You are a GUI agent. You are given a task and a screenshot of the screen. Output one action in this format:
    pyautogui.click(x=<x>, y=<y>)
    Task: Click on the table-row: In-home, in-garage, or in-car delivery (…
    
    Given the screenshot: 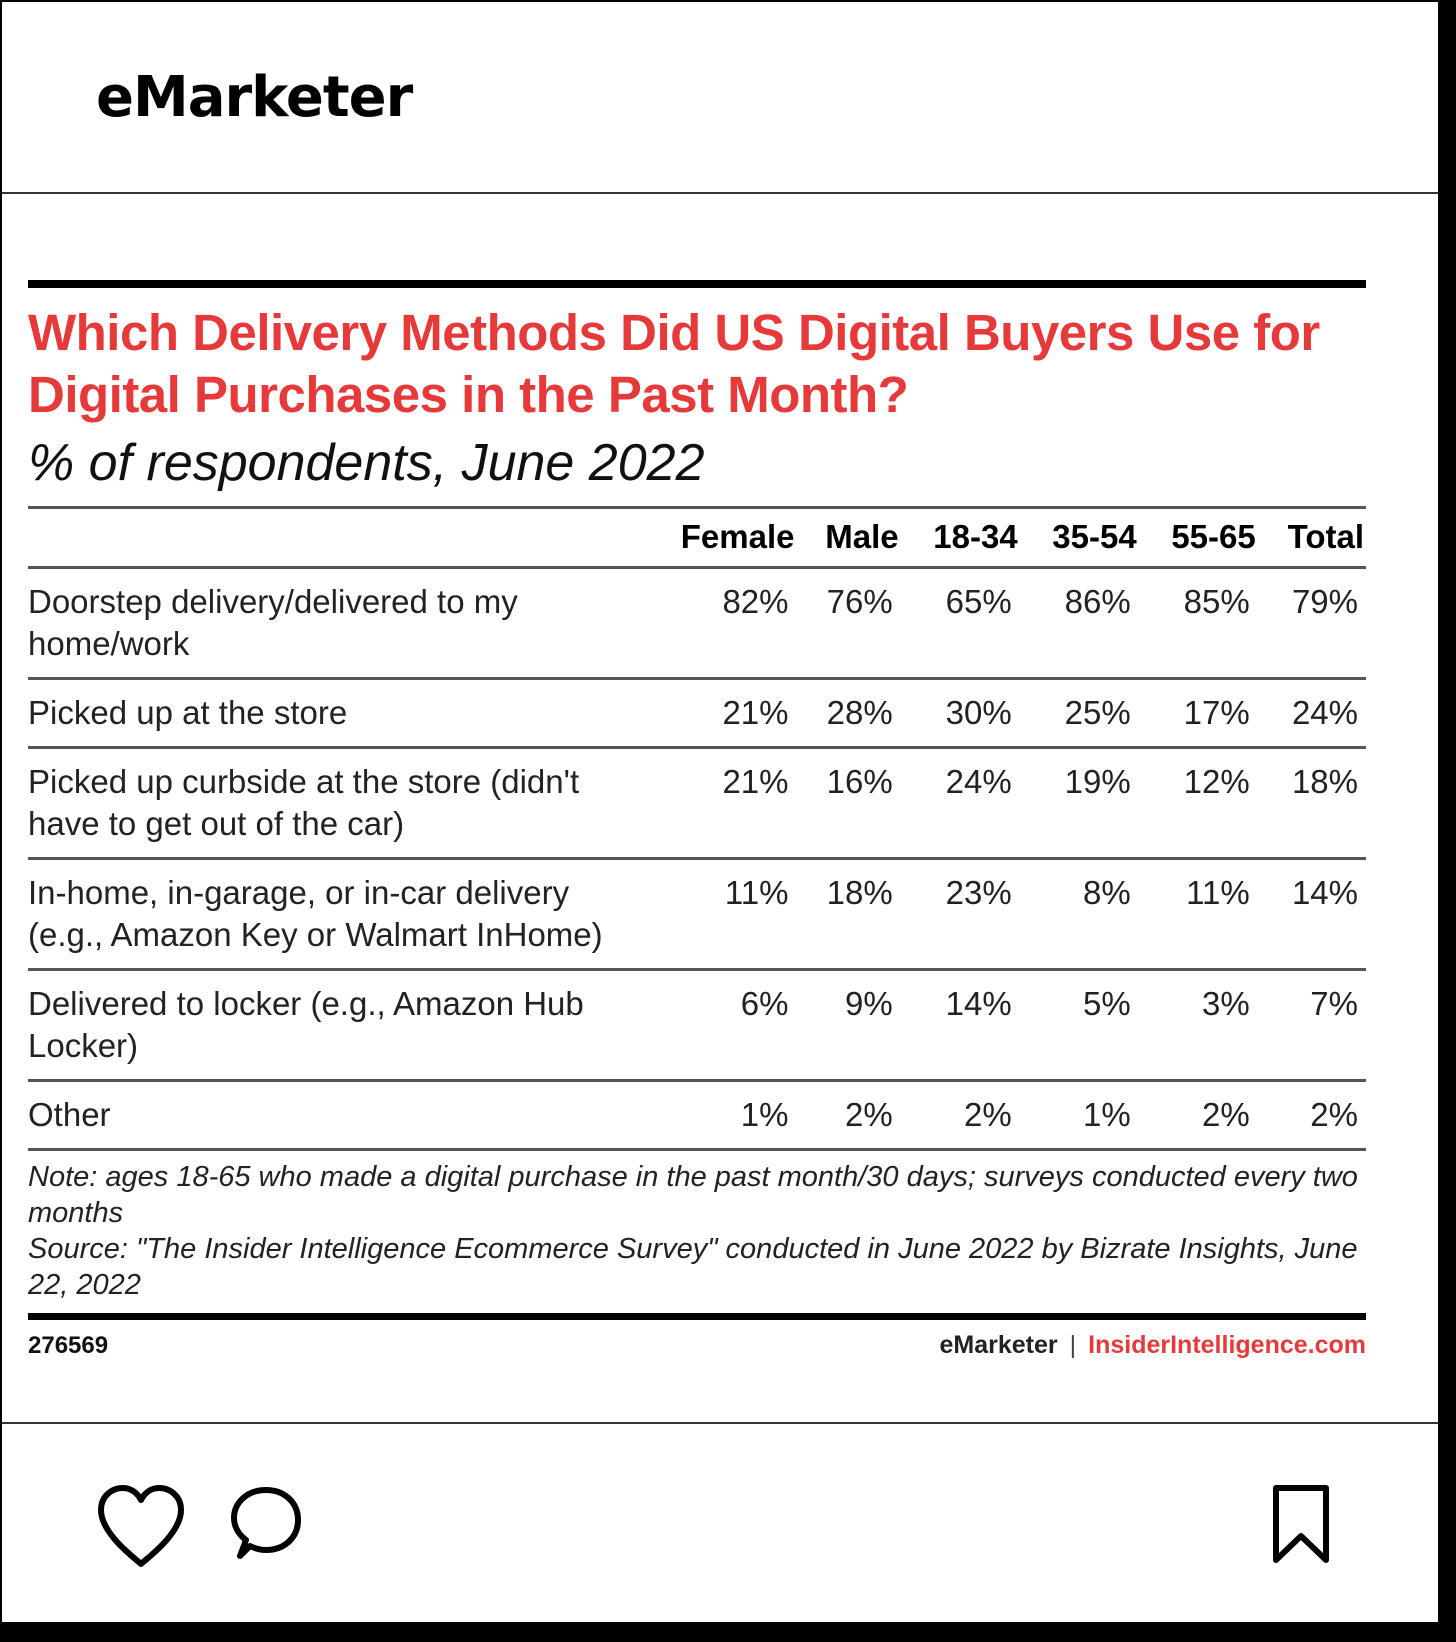 What is the action you would take?
    pyautogui.click(x=697, y=914)
    